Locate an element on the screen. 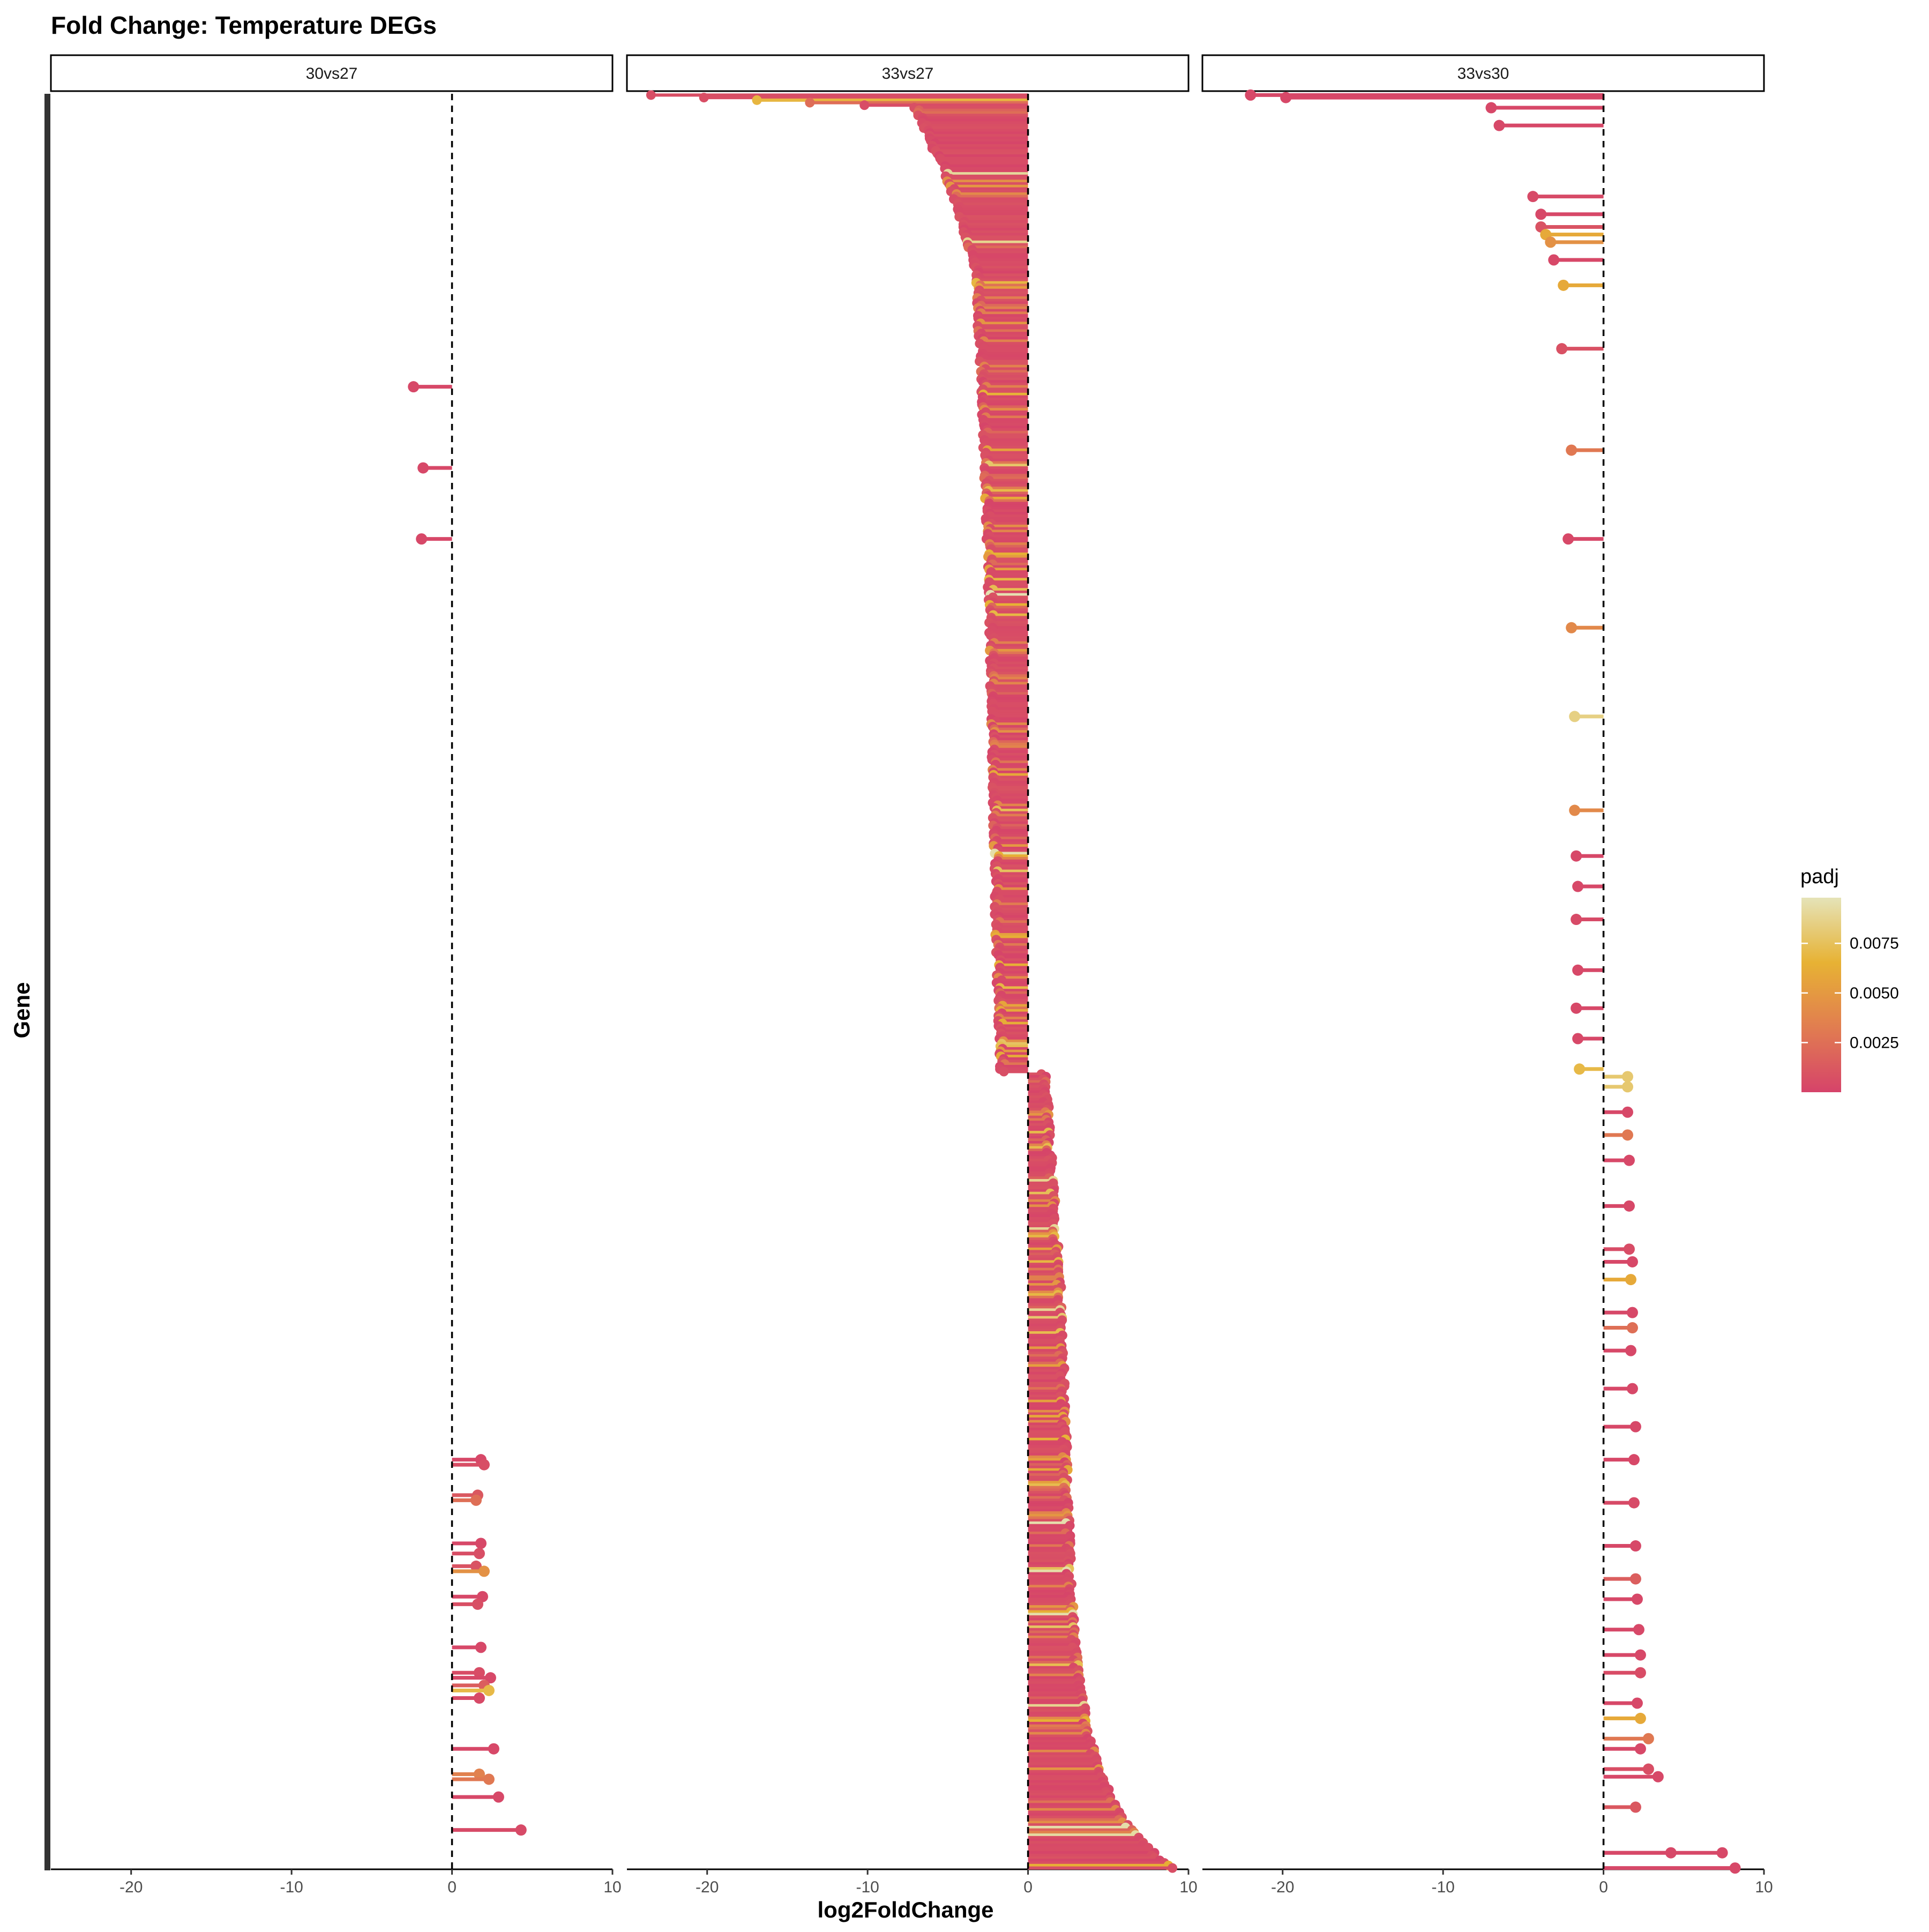  strip-label-33vs30: 33vs30 is located at coordinates (1483, 74).